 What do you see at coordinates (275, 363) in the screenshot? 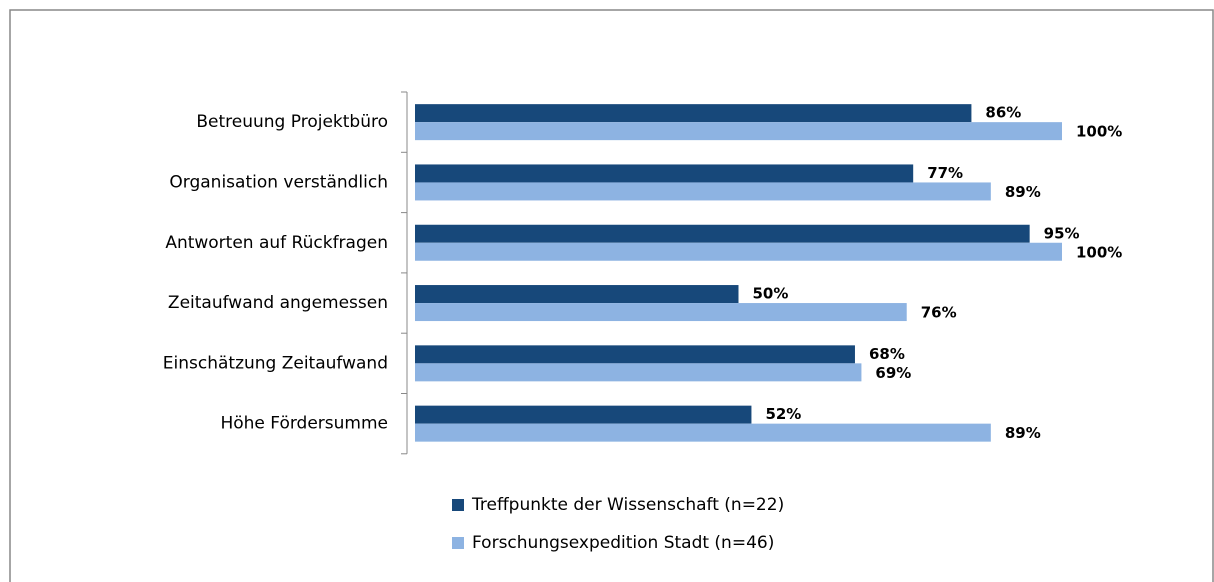
I see `category-label: Einschätzung Zeitaufwand` at bounding box center [275, 363].